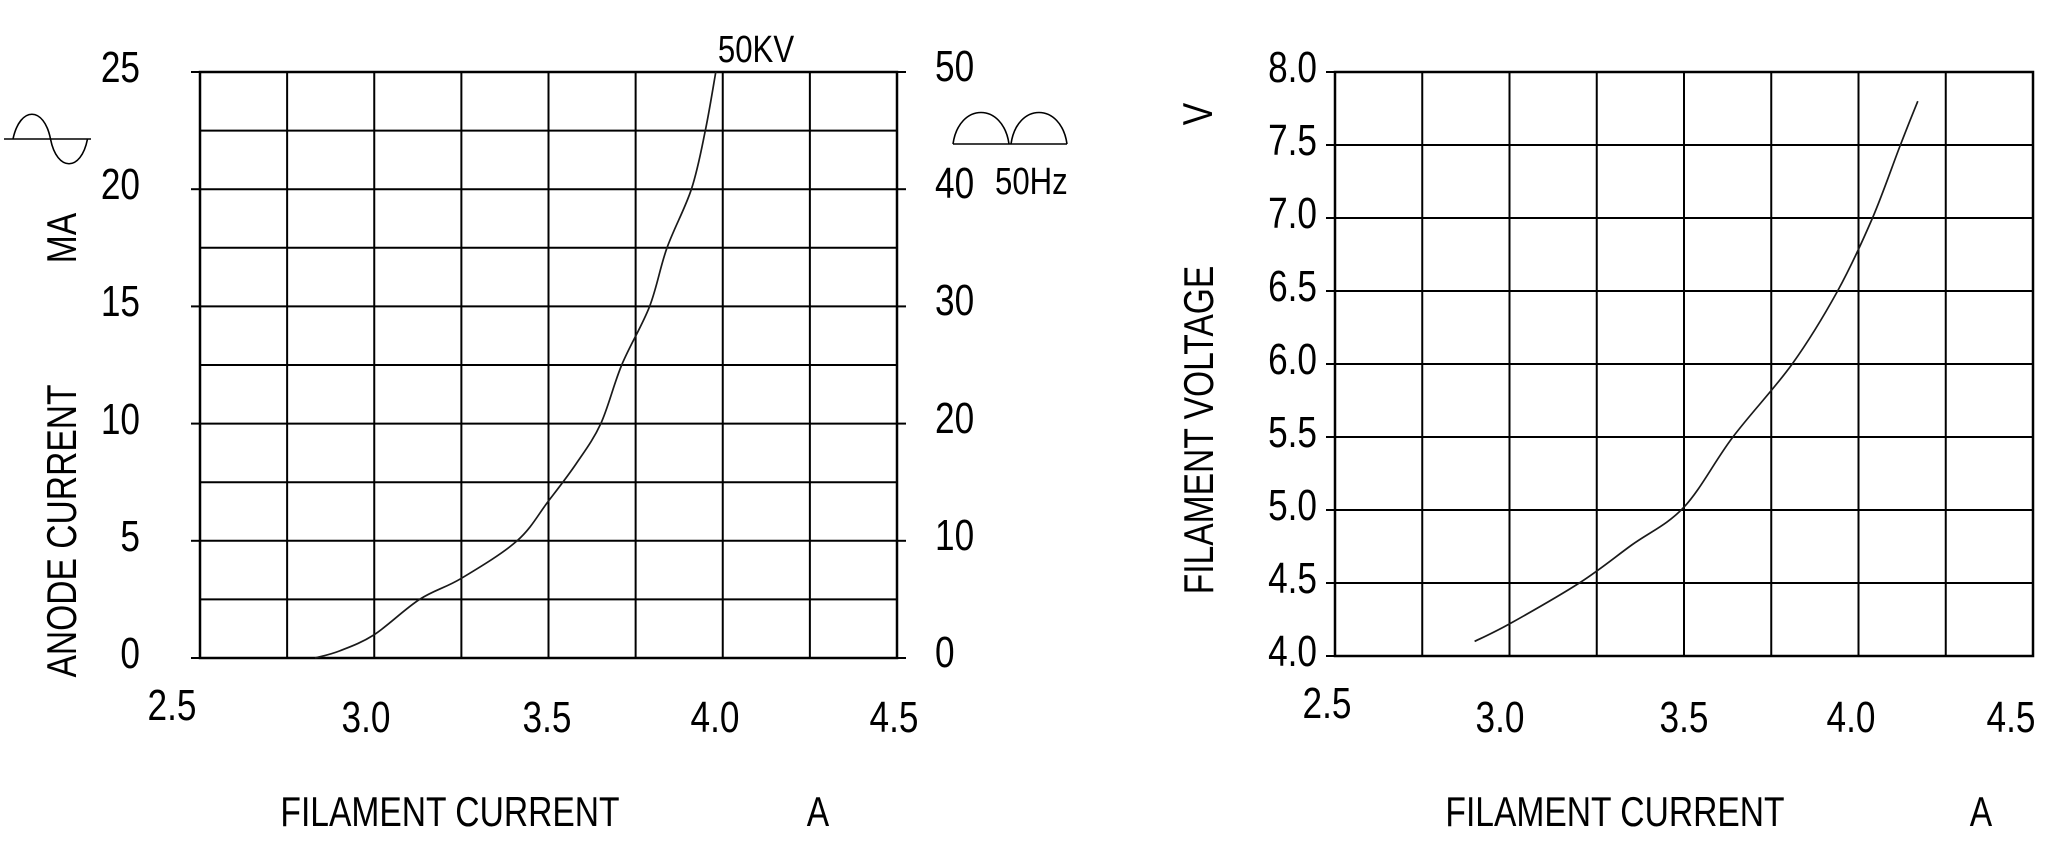 This screenshot has width=2048, height=861. I want to click on y-tick-label: 25, so click(120, 67).